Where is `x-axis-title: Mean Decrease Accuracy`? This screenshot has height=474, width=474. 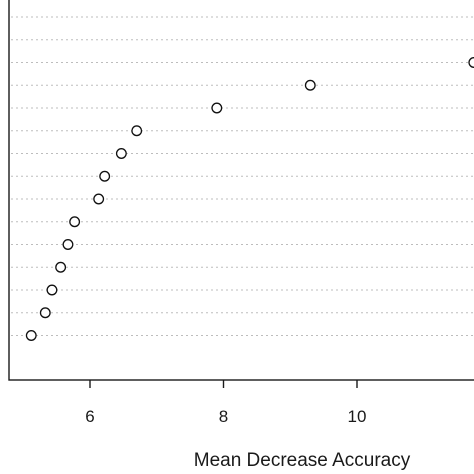
x-axis-title: Mean Decrease Accuracy is located at coordinates (302, 460).